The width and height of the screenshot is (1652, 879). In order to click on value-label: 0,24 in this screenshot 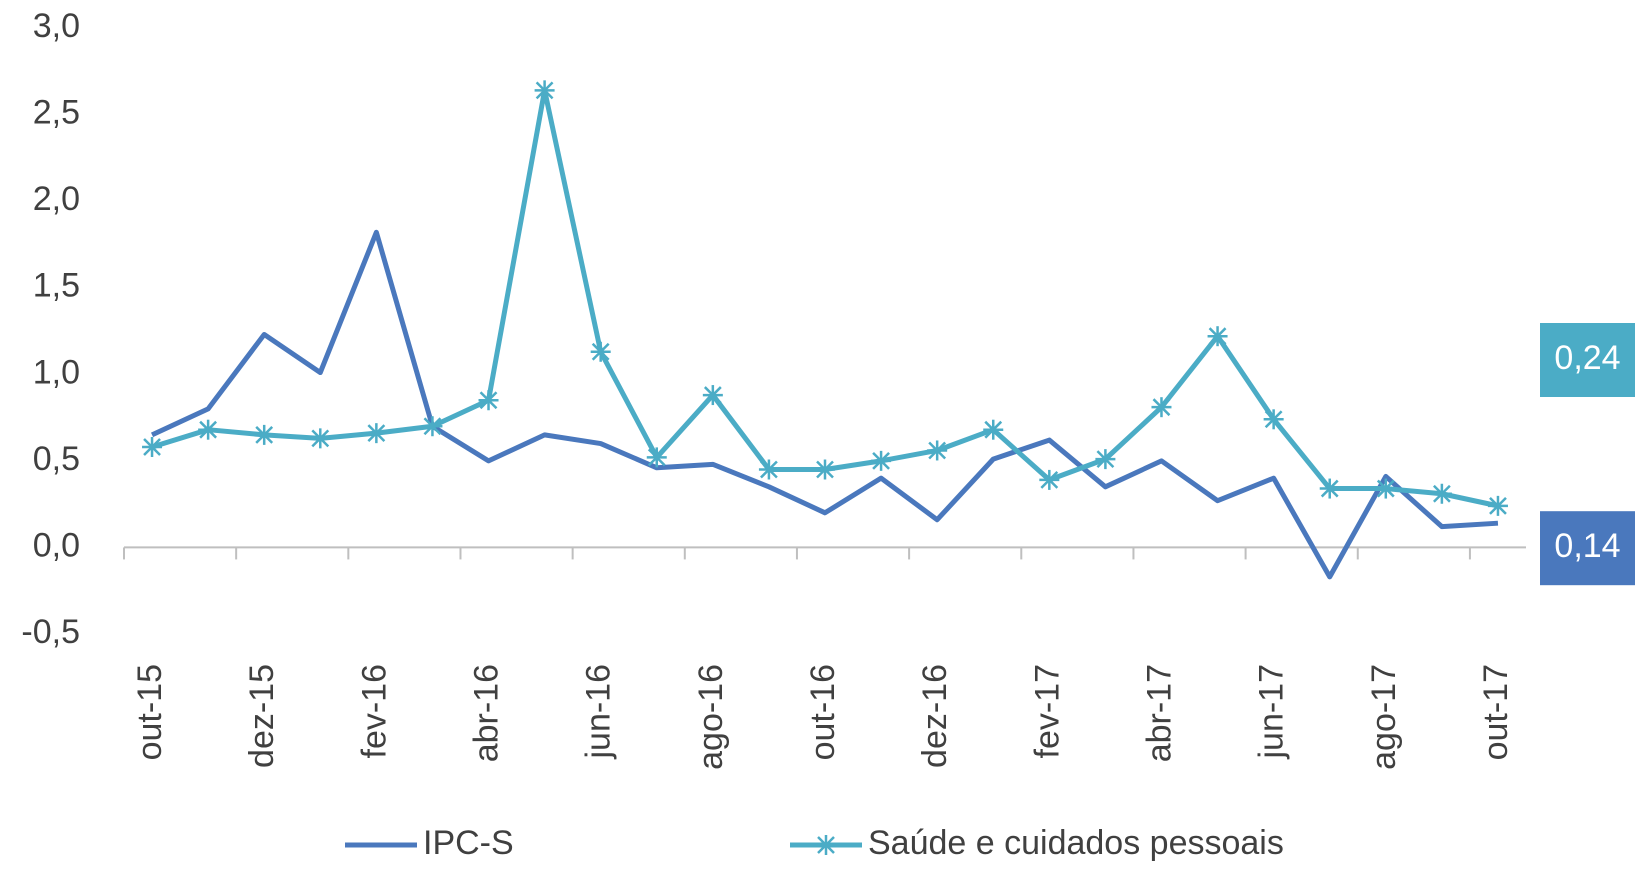, I will do `click(1587, 358)`.